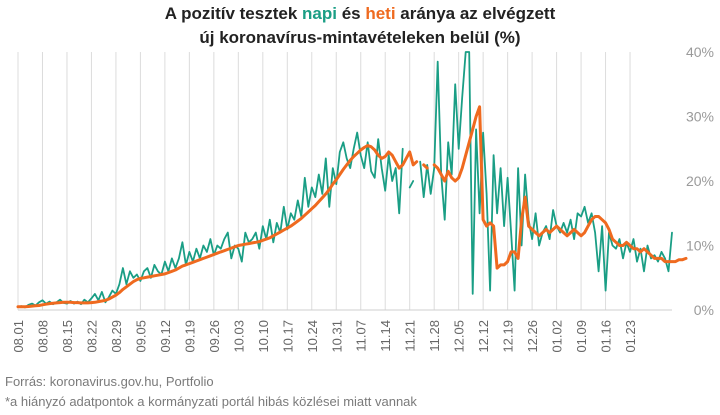 This screenshot has width=720, height=415. Describe the element at coordinates (109, 381) in the screenshot. I see `source-text: Forrás: koronavirus.gov.hu, Portfolio` at that location.